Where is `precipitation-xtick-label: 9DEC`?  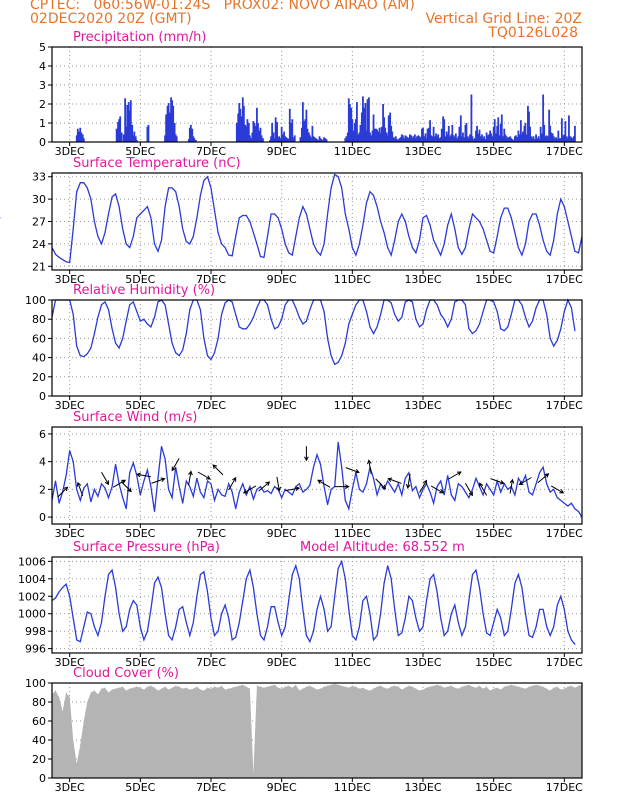
precipitation-xtick-label: 9DEC is located at coordinates (282, 151).